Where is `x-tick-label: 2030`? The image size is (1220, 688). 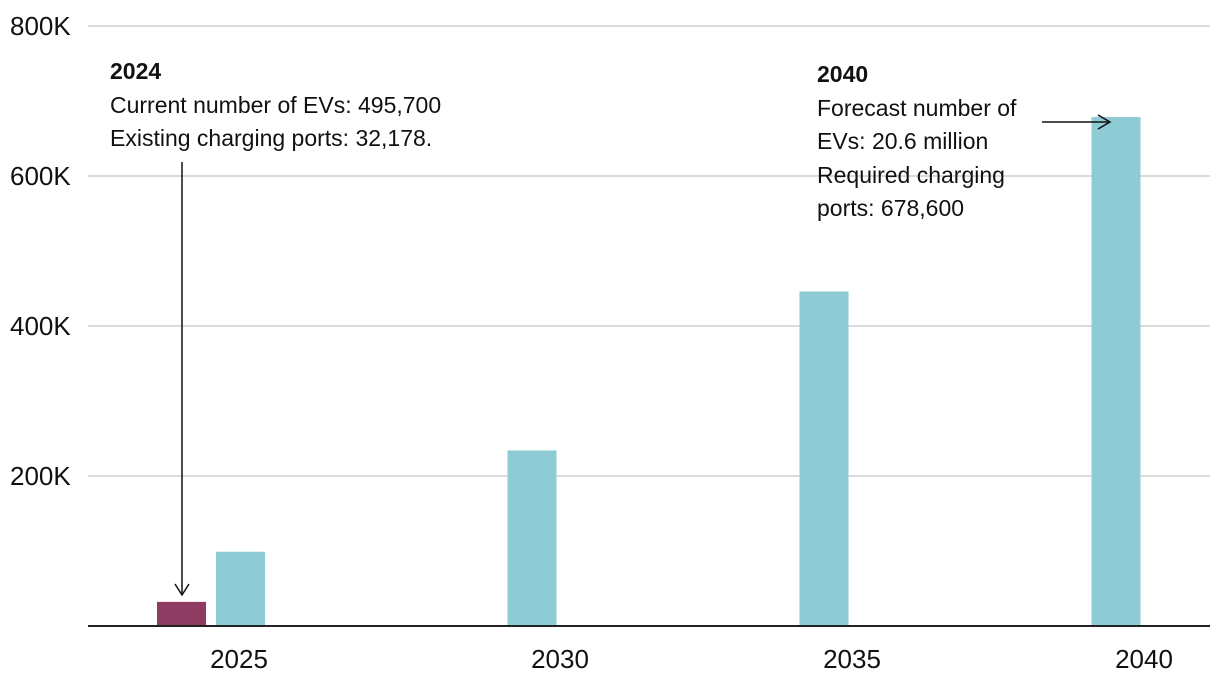 x-tick-label: 2030 is located at coordinates (560, 659).